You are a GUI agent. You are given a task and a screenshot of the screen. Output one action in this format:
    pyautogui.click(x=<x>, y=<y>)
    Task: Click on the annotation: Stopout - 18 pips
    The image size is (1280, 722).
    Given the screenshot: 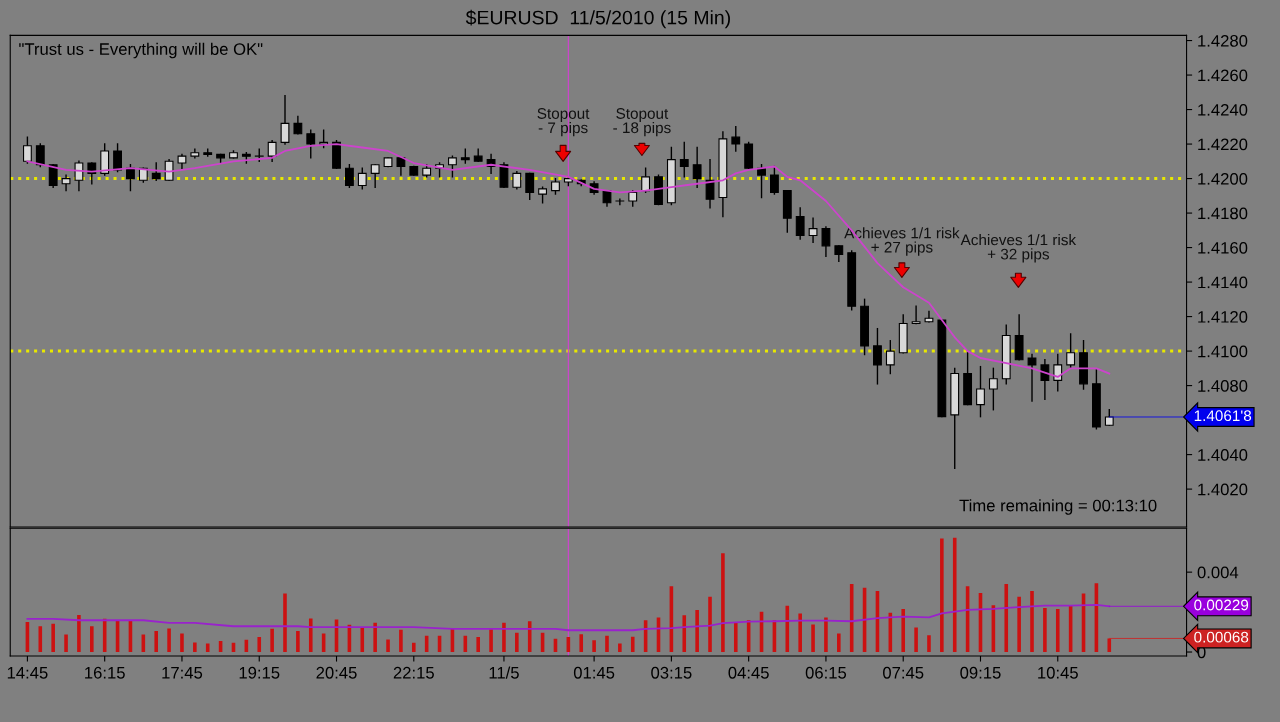 What is the action you would take?
    pyautogui.click(x=642, y=122)
    